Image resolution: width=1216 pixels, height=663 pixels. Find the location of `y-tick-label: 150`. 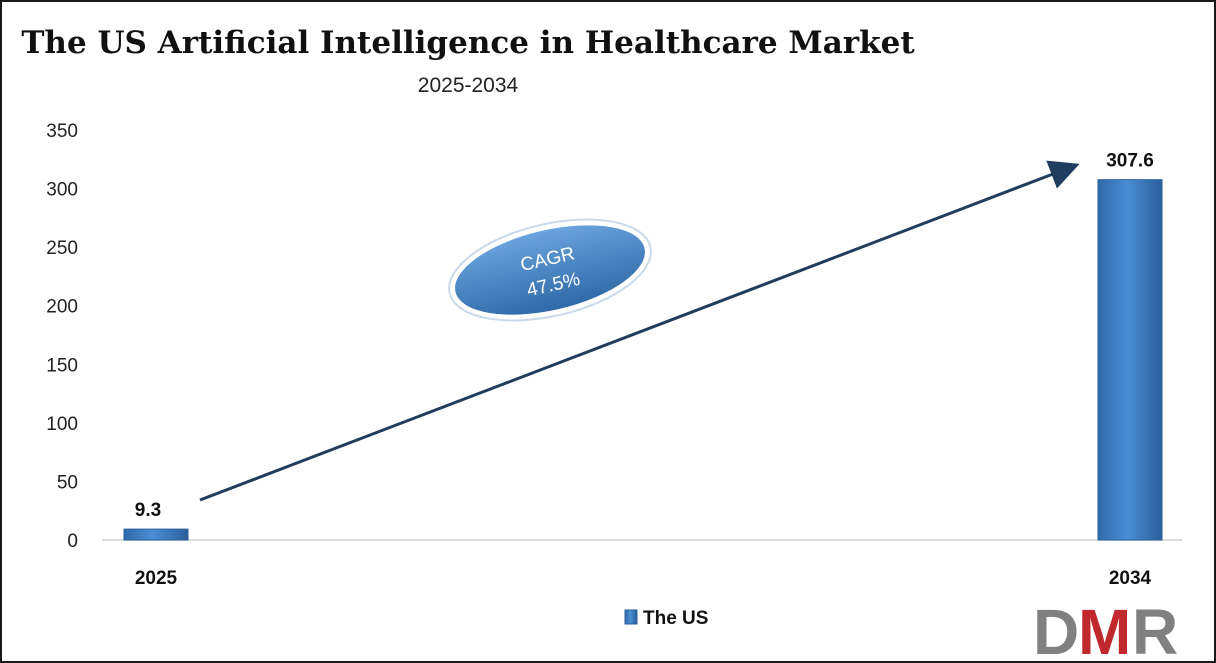

y-tick-label: 150 is located at coordinates (62, 365).